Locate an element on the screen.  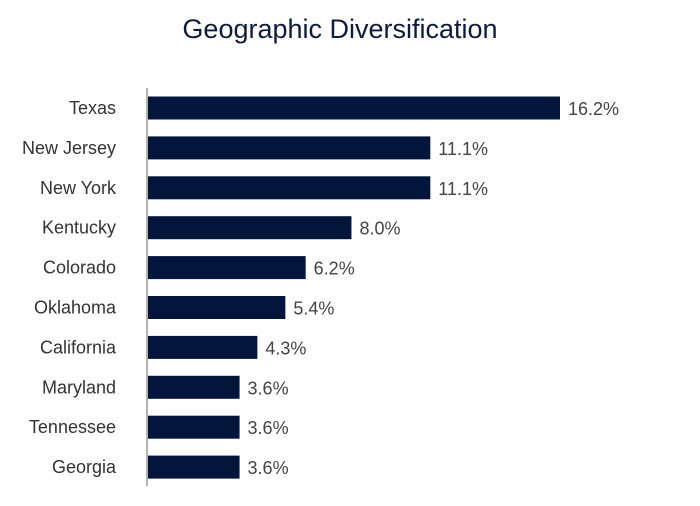
category-label: Colorado is located at coordinates (79, 268).